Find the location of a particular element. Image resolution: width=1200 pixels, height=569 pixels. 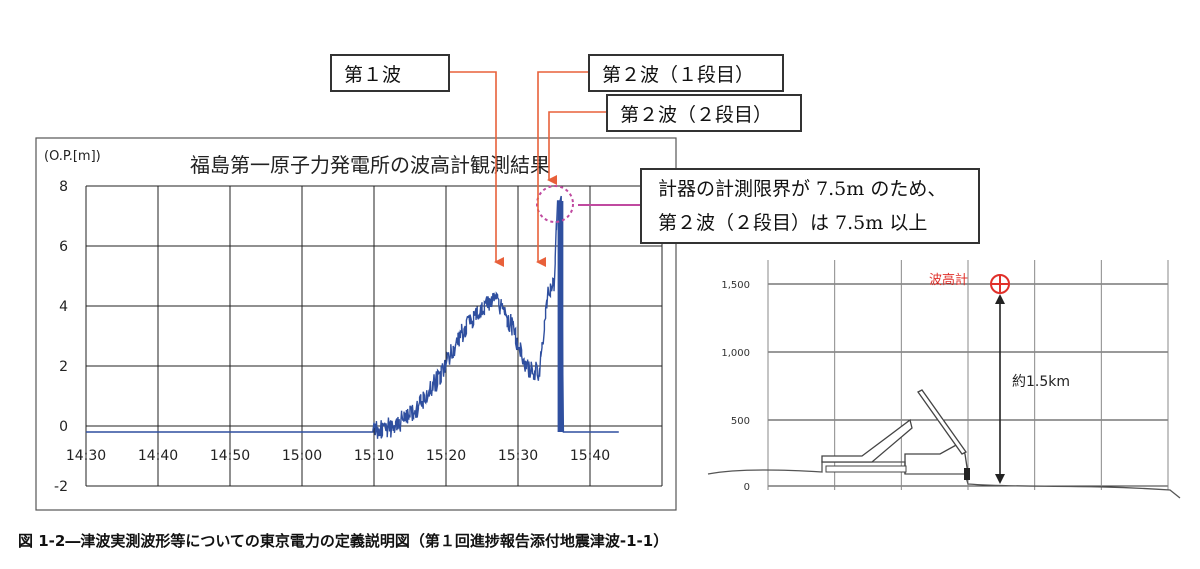

site-grid is located at coordinates (968, 375).